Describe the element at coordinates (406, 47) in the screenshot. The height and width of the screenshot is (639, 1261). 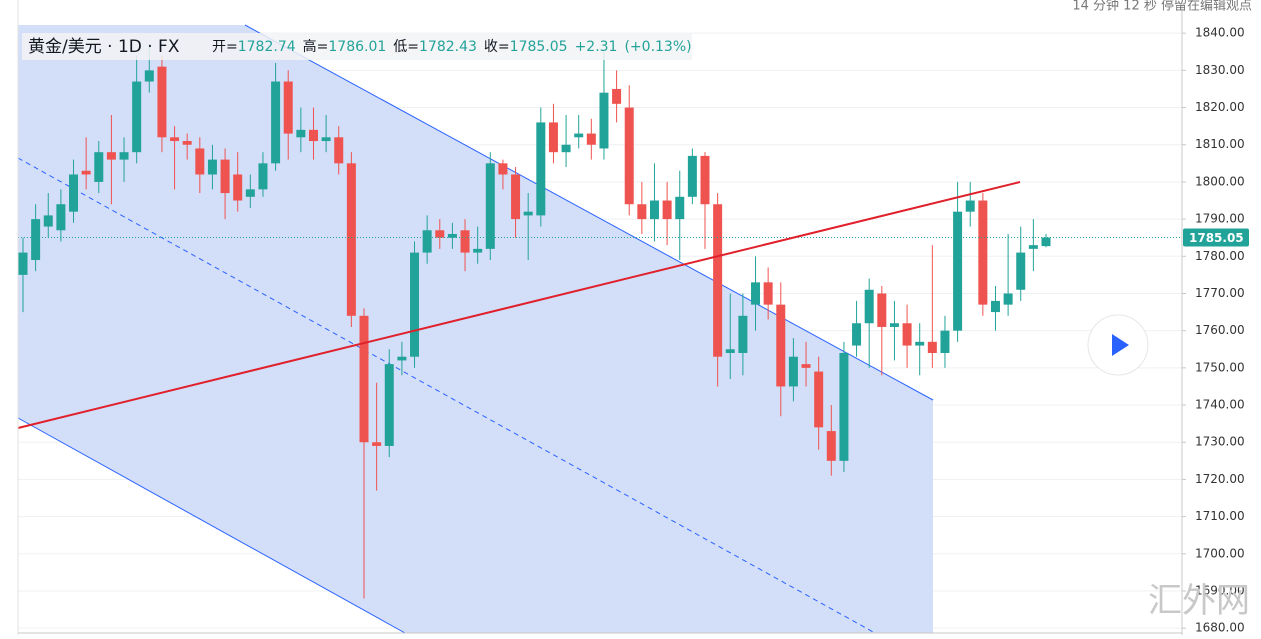
I see `header-low-label: 低=` at that location.